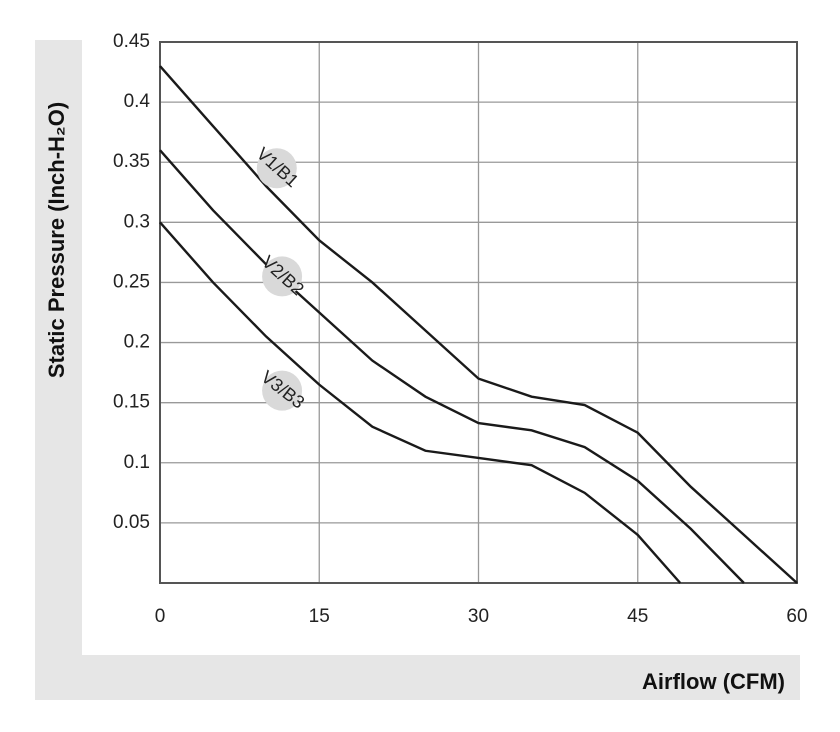  Describe the element at coordinates (137, 221) in the screenshot. I see `y-tick-label: 0.3` at that location.